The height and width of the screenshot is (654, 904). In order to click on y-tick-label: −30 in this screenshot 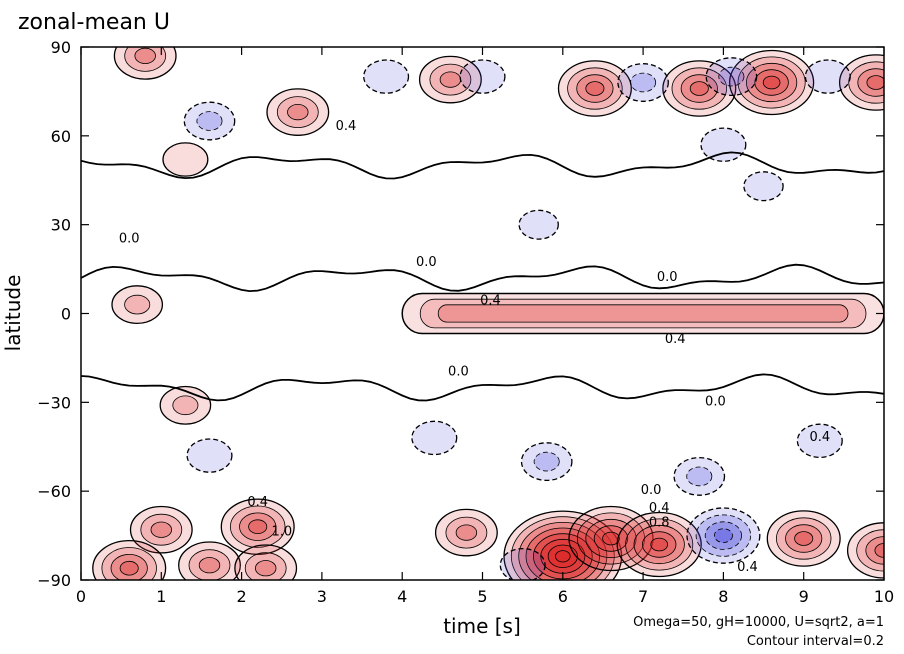, I will do `click(54, 402)`.